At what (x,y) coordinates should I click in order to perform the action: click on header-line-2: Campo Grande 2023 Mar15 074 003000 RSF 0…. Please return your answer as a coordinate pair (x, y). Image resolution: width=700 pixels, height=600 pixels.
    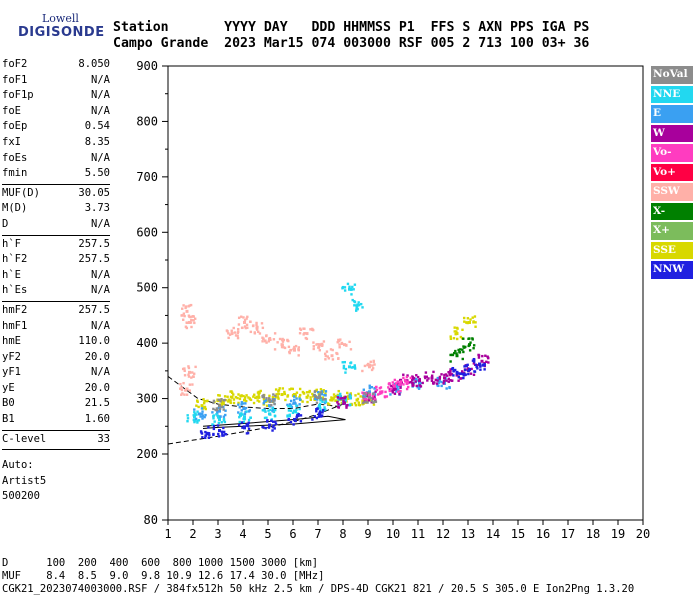
    Looking at the image, I should click on (351, 43).